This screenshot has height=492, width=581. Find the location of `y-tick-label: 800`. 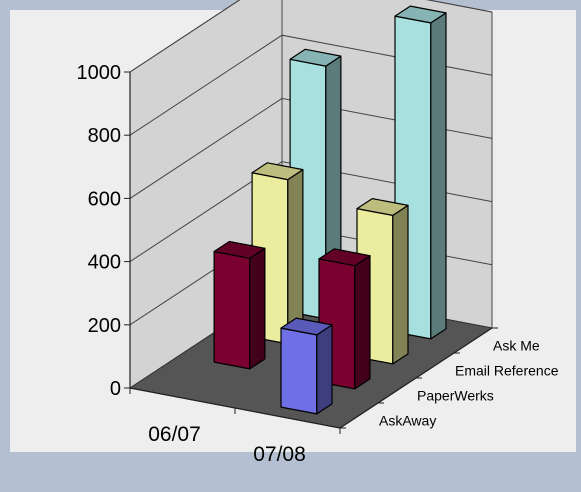

y-tick-label: 800 is located at coordinates (104, 136).